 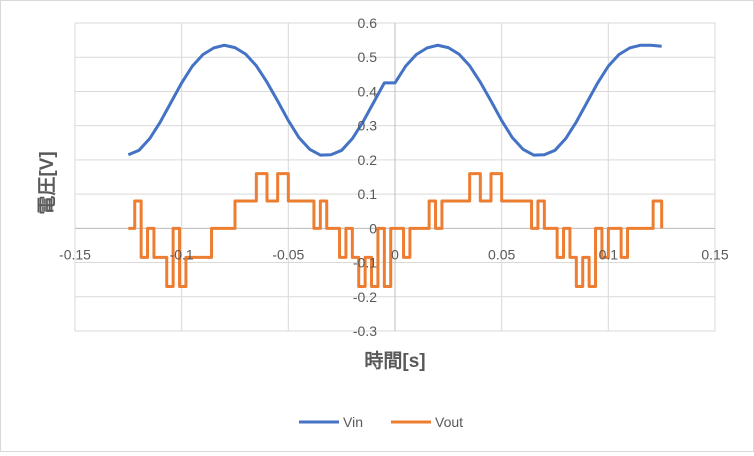 What do you see at coordinates (368, 126) in the screenshot?
I see `y-tick-label: 0.3` at bounding box center [368, 126].